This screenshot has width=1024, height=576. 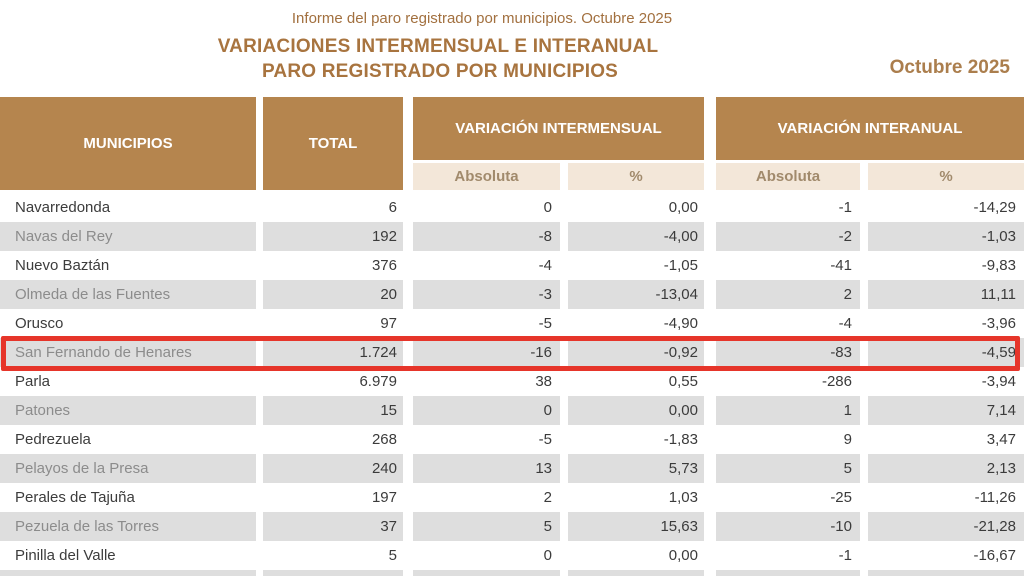 What do you see at coordinates (333, 143) in the screenshot?
I see `header-total: TOTAL` at bounding box center [333, 143].